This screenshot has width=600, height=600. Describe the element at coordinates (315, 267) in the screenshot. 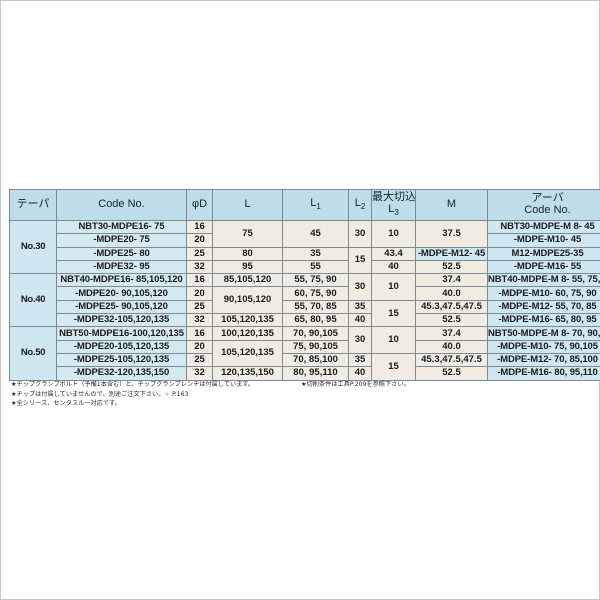

I see `l1-cell: 55` at that location.